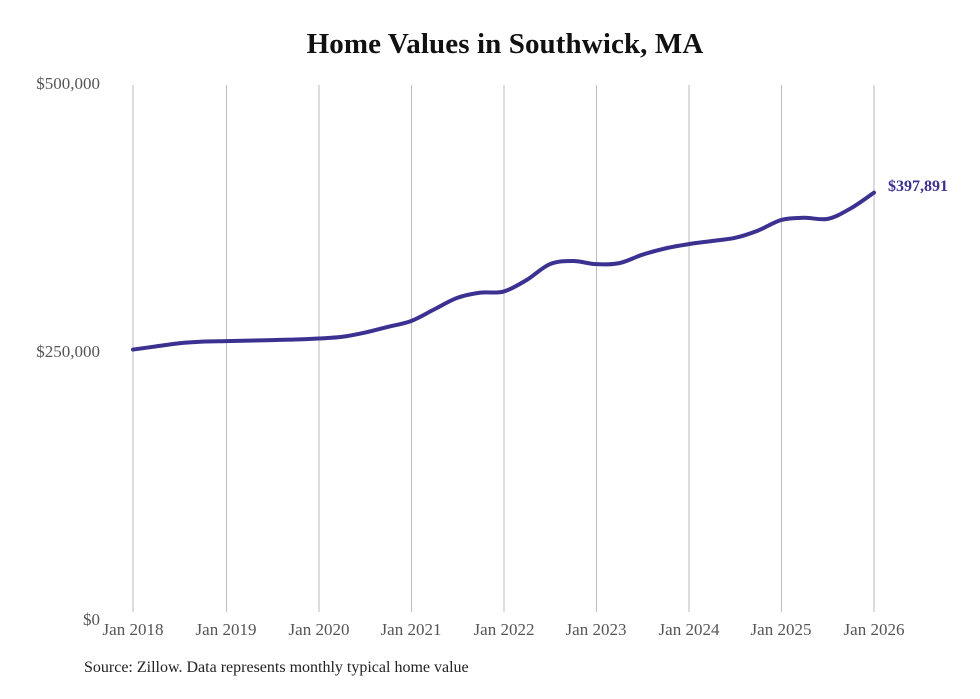  What do you see at coordinates (68, 83) in the screenshot?
I see `ytick-label-500000: $500,000` at bounding box center [68, 83].